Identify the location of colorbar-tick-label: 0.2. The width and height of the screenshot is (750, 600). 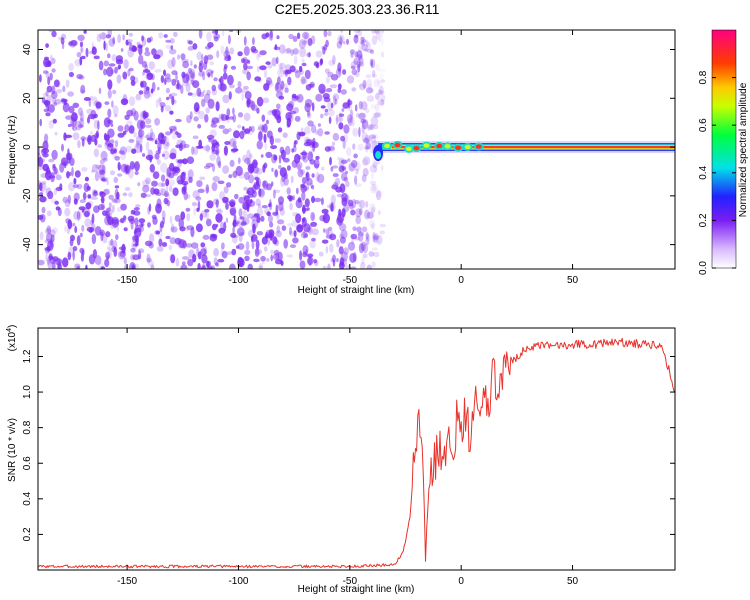
(703, 220).